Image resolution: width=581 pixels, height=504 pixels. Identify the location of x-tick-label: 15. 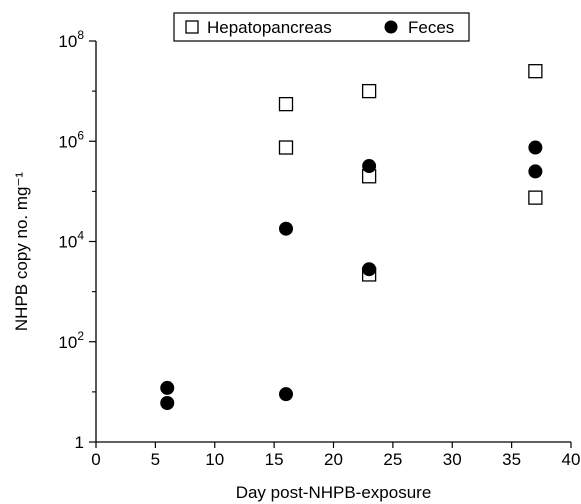
(274, 459).